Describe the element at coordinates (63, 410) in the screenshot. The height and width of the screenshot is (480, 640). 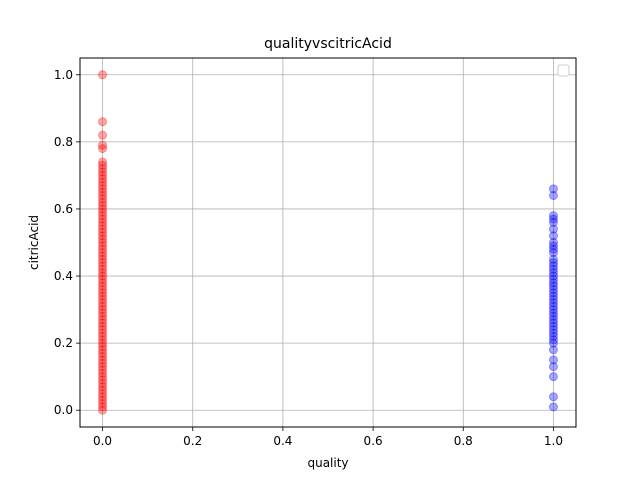
I see `y-tick-label: 0.0` at that location.